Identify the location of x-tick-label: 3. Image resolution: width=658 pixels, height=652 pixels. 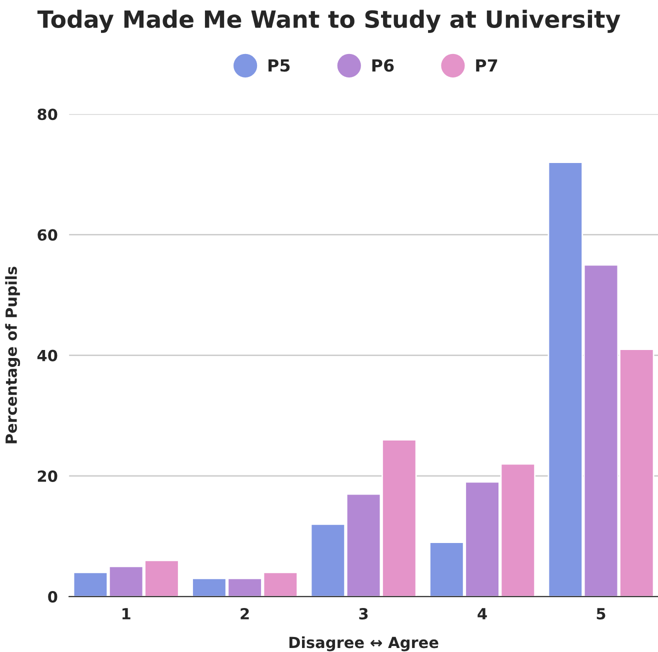
(363, 614).